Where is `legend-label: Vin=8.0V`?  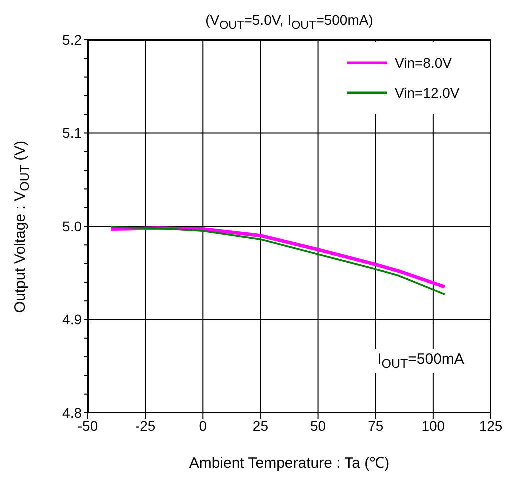
legend-label: Vin=8.0V is located at coordinates (423, 63).